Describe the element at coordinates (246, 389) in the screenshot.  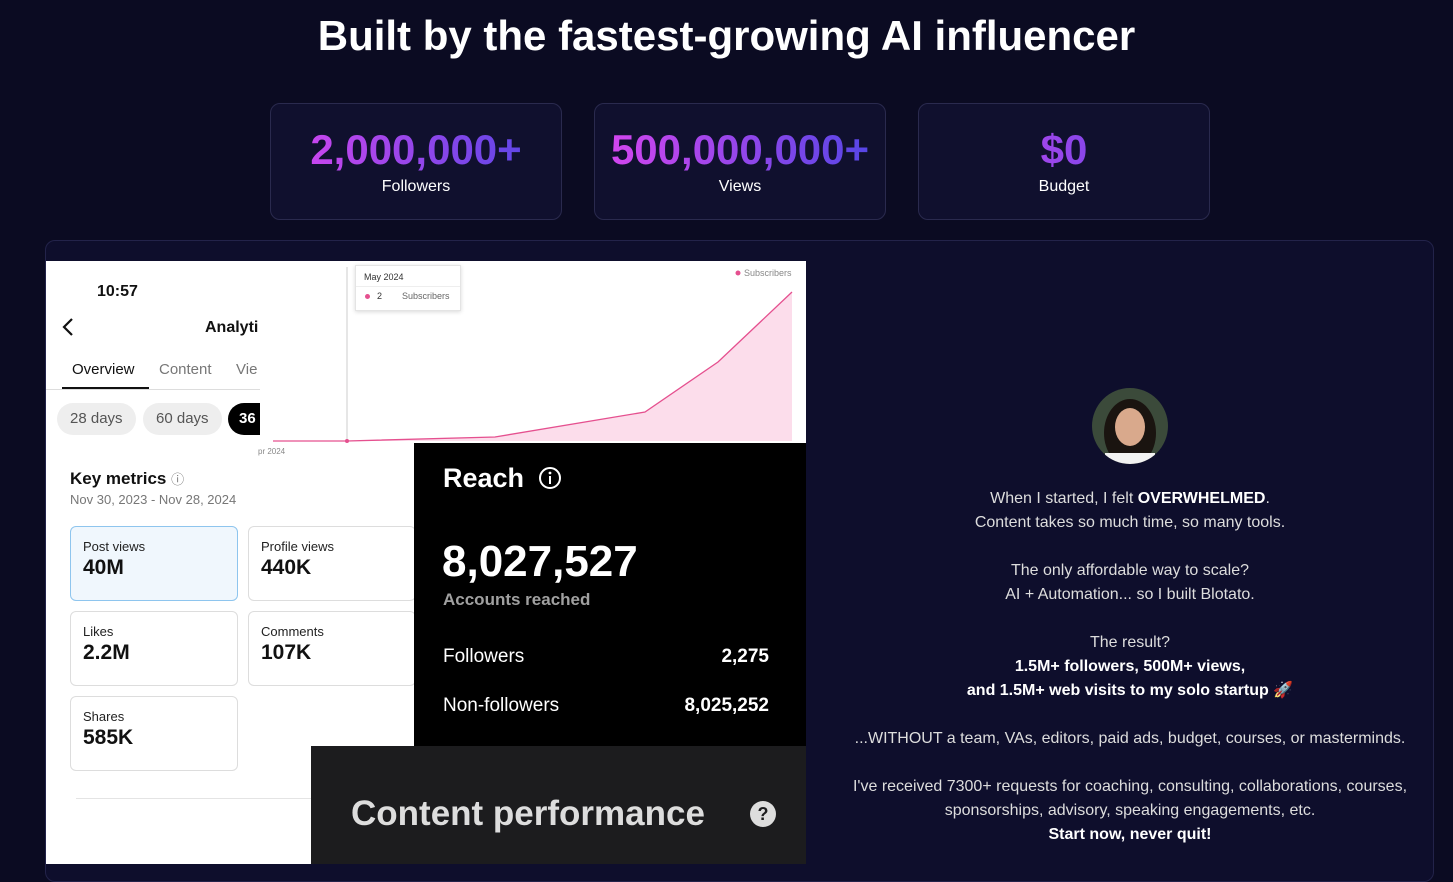
I see `tab-divider` at that location.